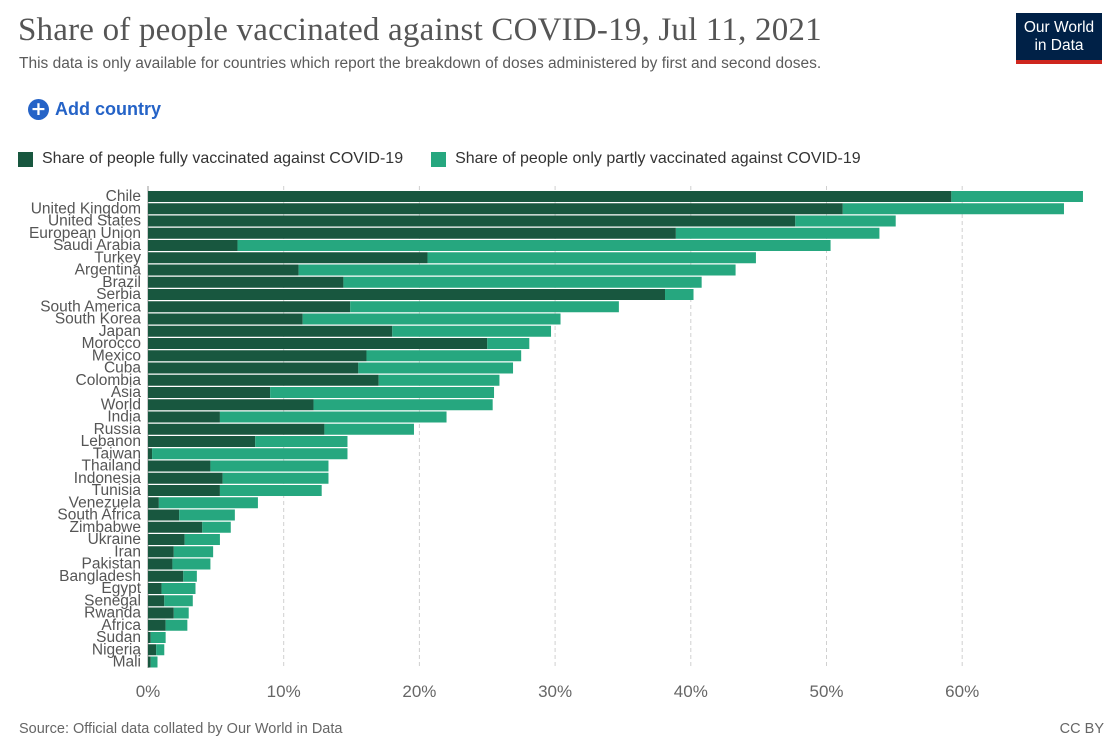  I want to click on category-label: Morocco, so click(111, 343).